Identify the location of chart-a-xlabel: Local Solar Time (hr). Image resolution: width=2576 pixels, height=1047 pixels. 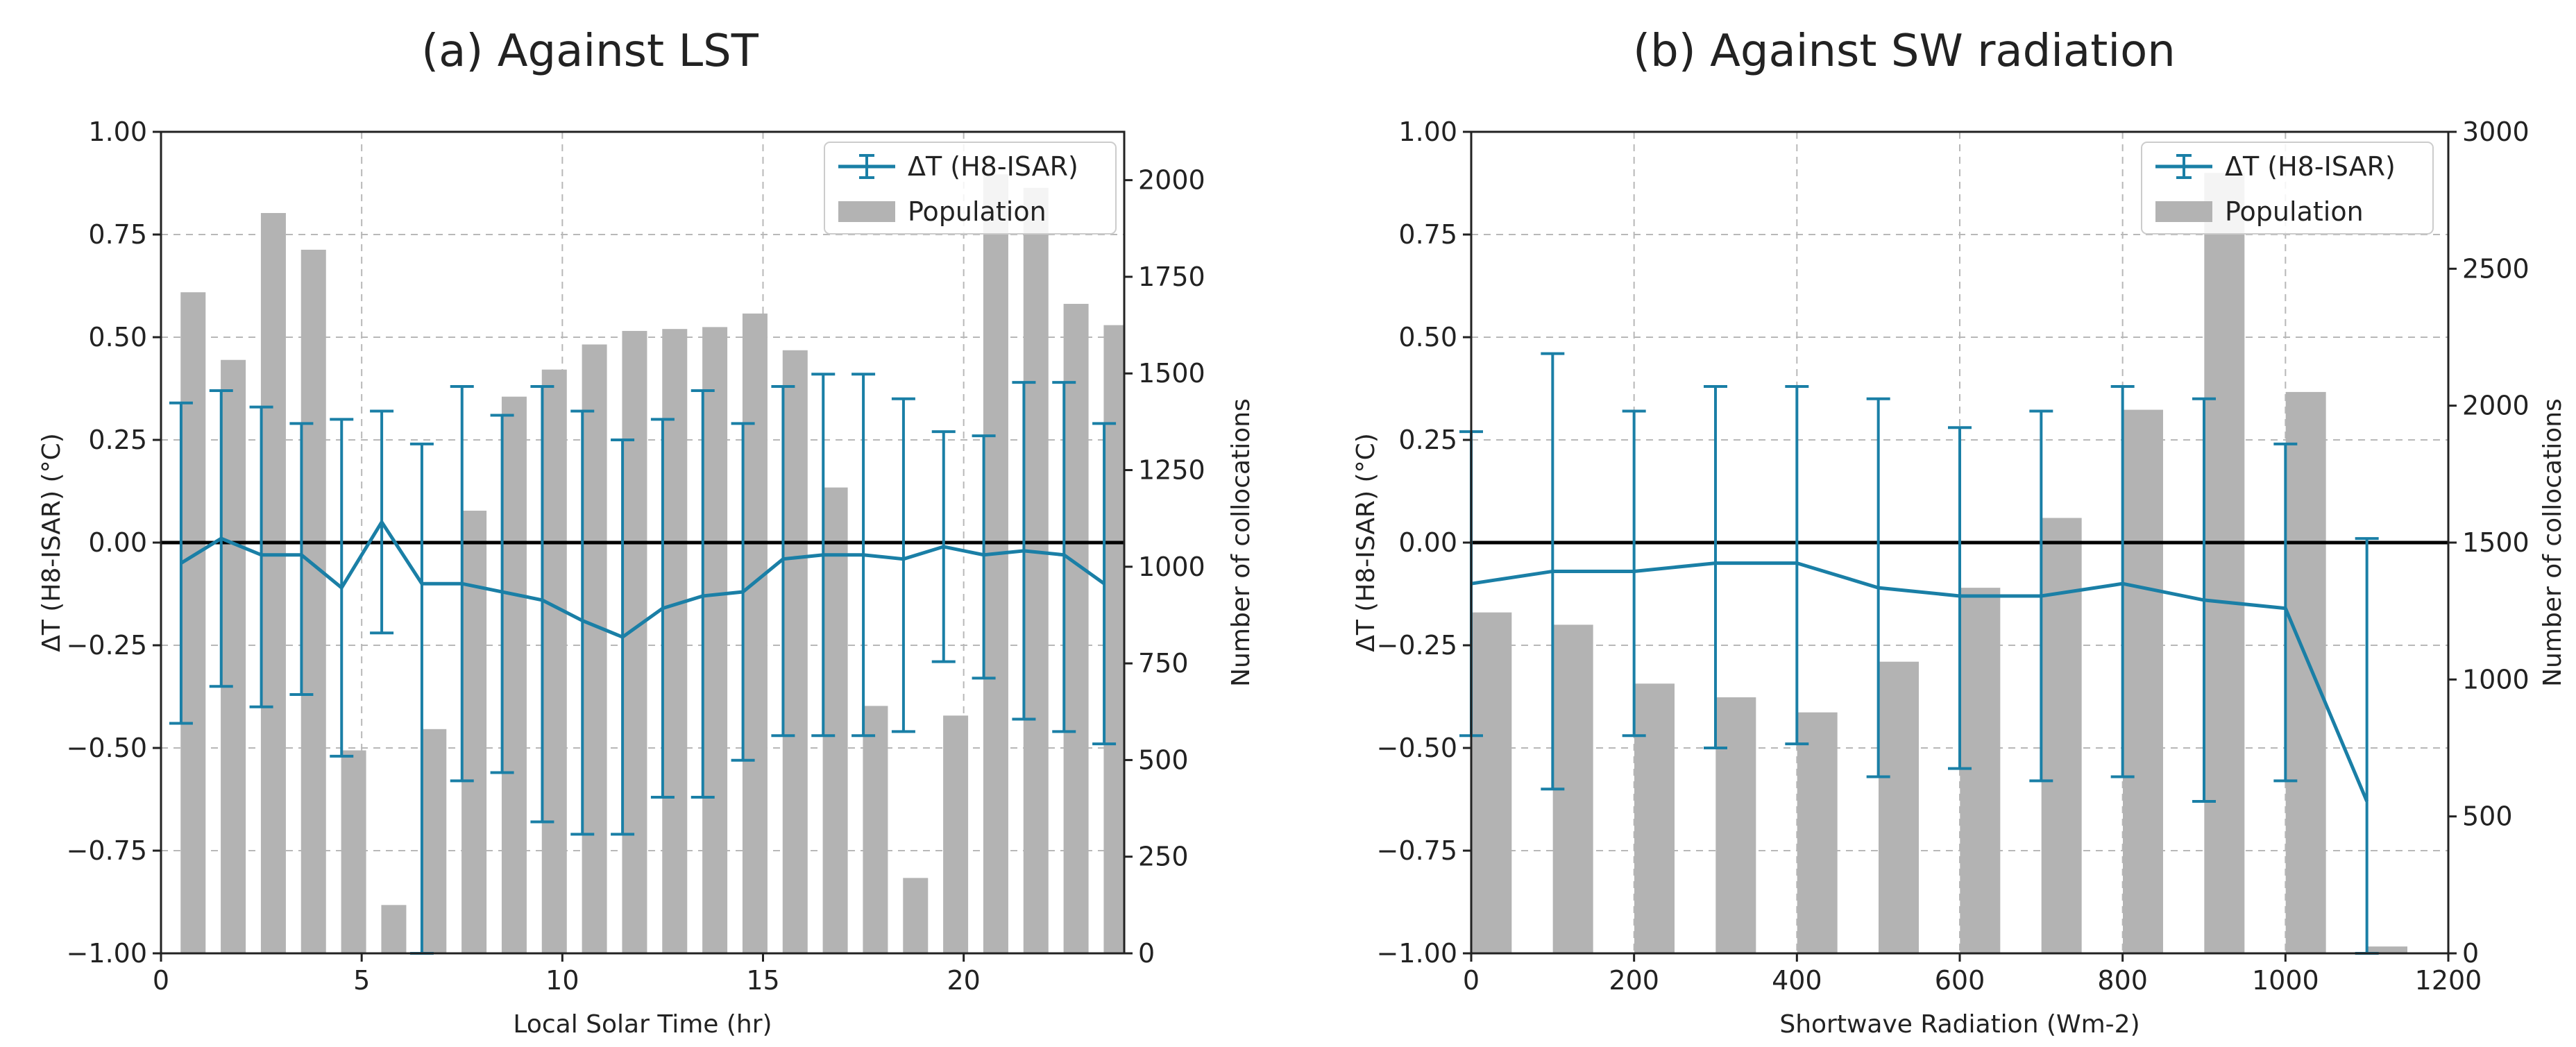
(642, 1024).